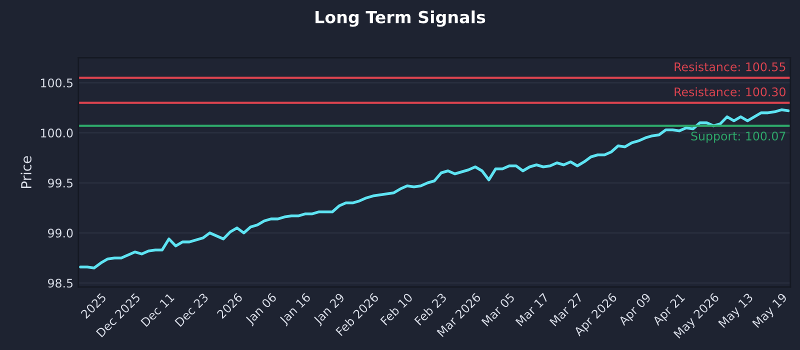 This screenshot has width=800, height=350. I want to click on x-tick-label: Apr 09, so click(635, 310).